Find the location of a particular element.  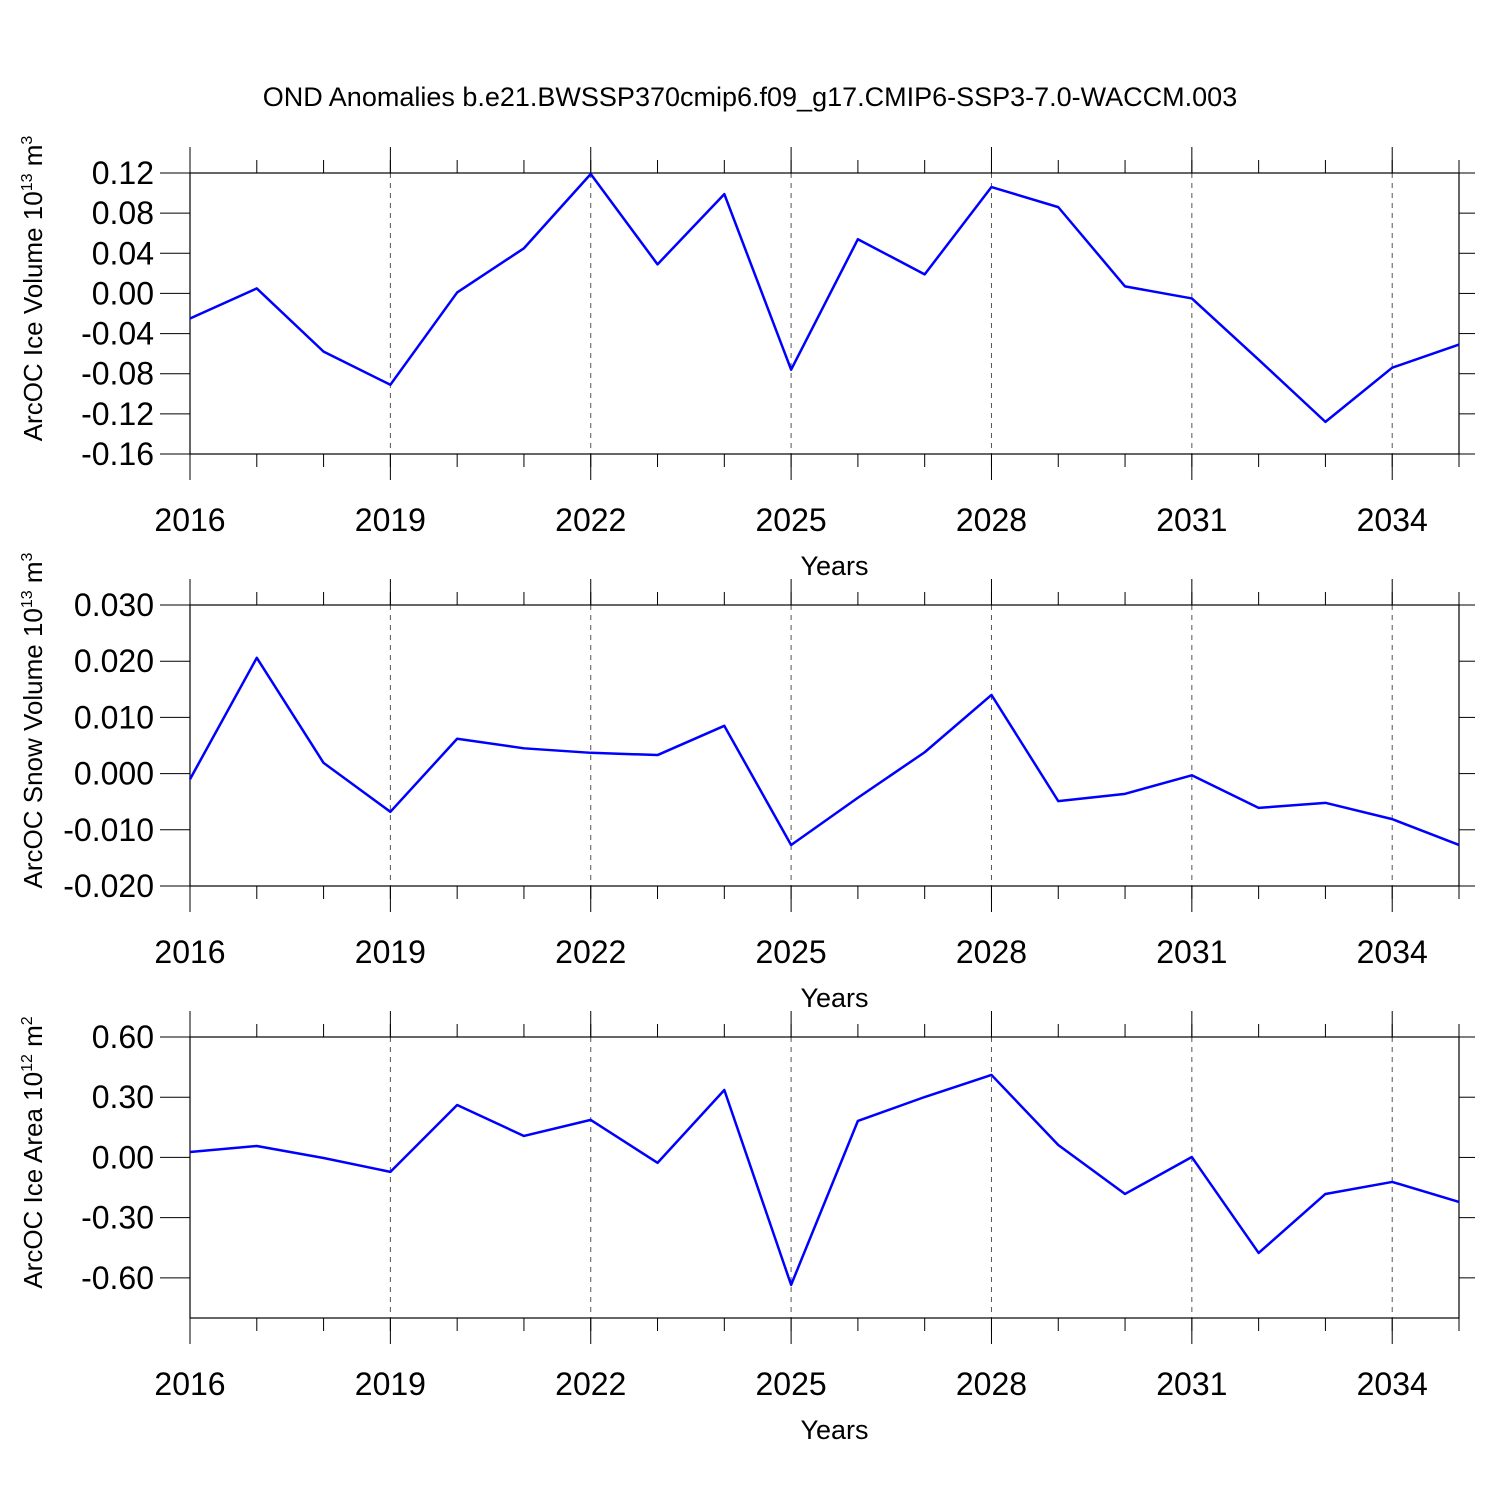

y-tick-label: -0.60 is located at coordinates (117, 1278).